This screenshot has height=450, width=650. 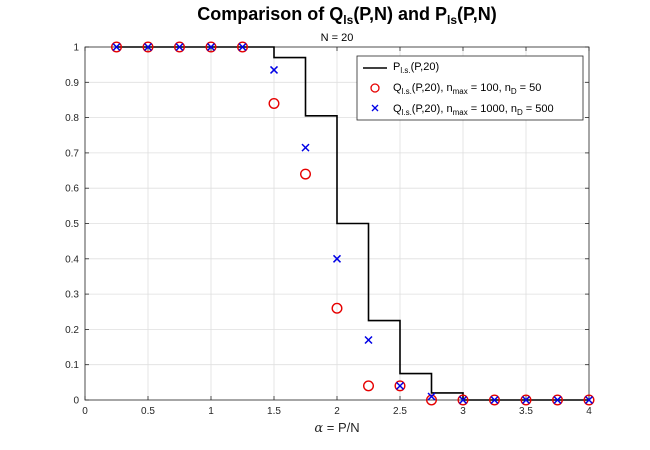 What do you see at coordinates (473, 110) in the screenshot?
I see `legend-entry-3: Ql.s.(P,20), nmax = 1000, nD = 500` at bounding box center [473, 110].